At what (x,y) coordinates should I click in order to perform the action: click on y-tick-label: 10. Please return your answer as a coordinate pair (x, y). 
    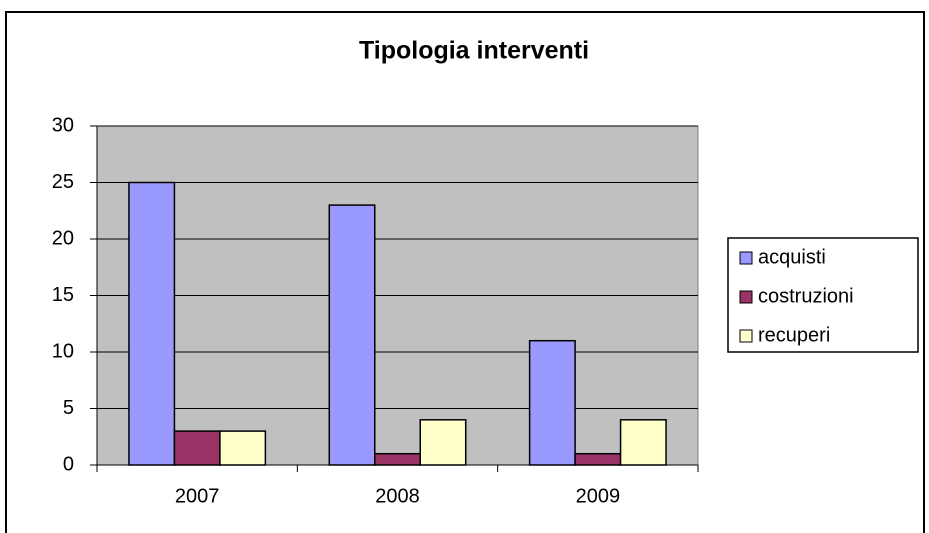
    Looking at the image, I should click on (63, 351).